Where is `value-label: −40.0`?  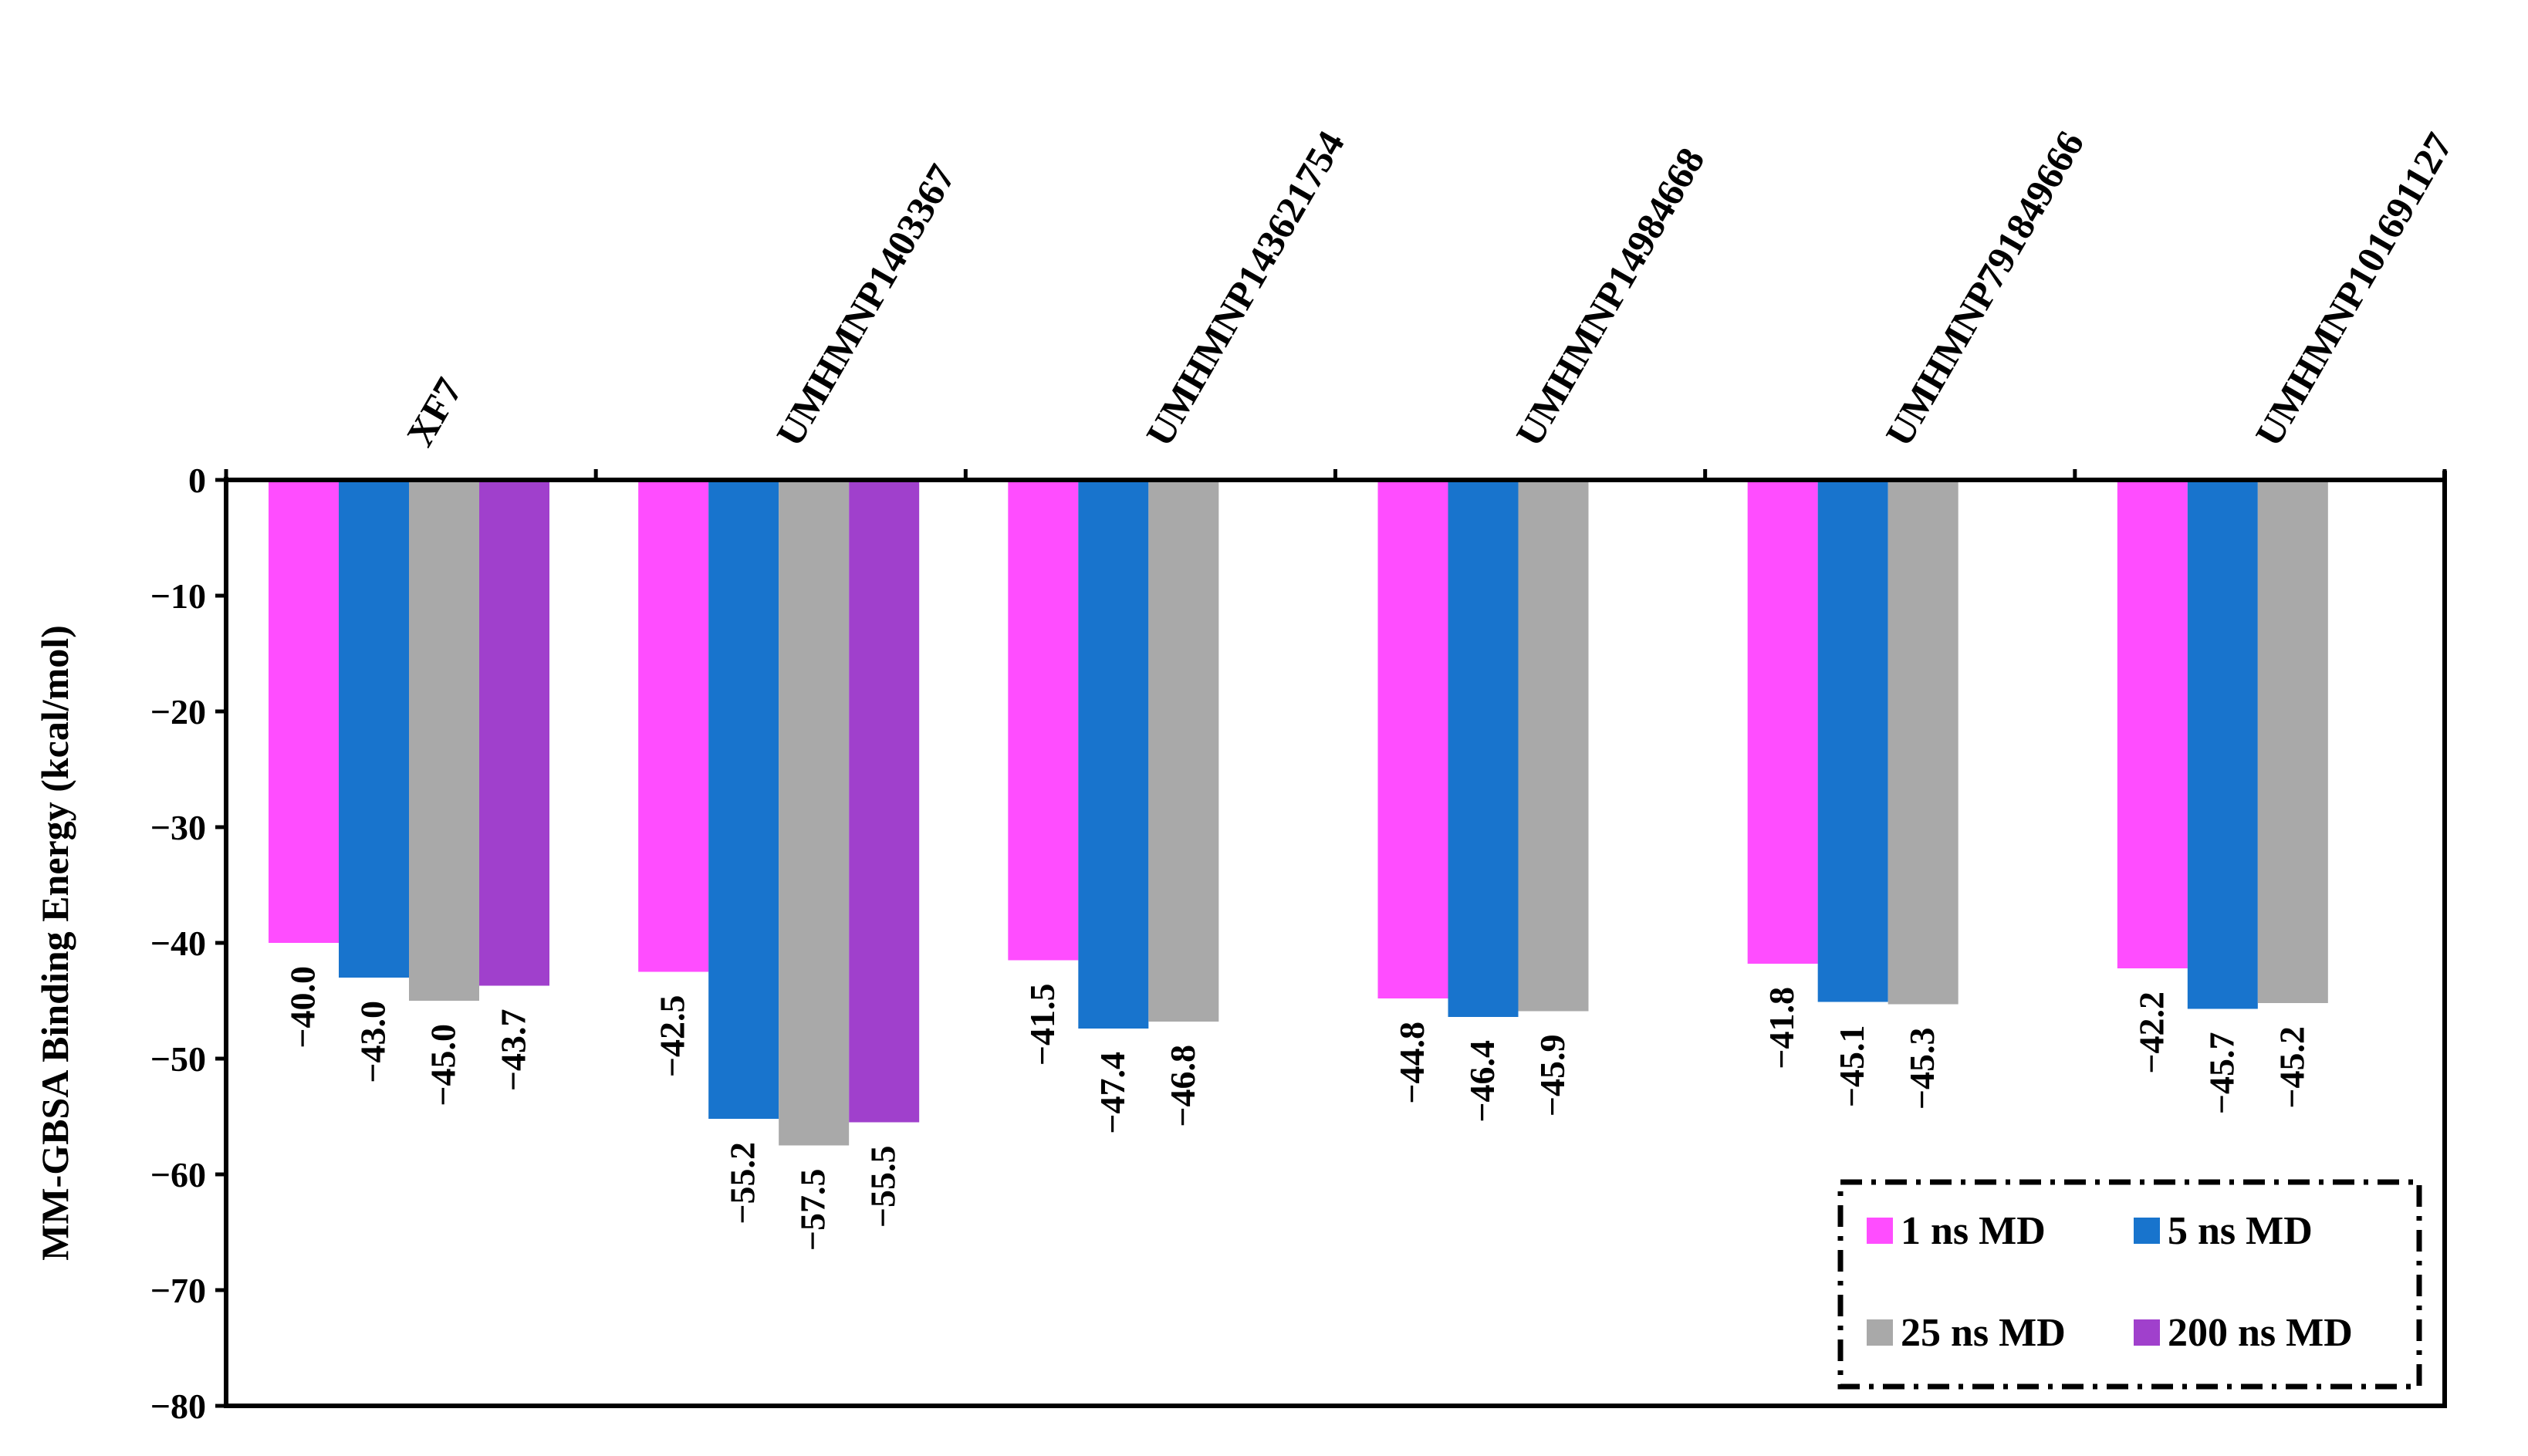 value-label: −40.0 is located at coordinates (303, 1007).